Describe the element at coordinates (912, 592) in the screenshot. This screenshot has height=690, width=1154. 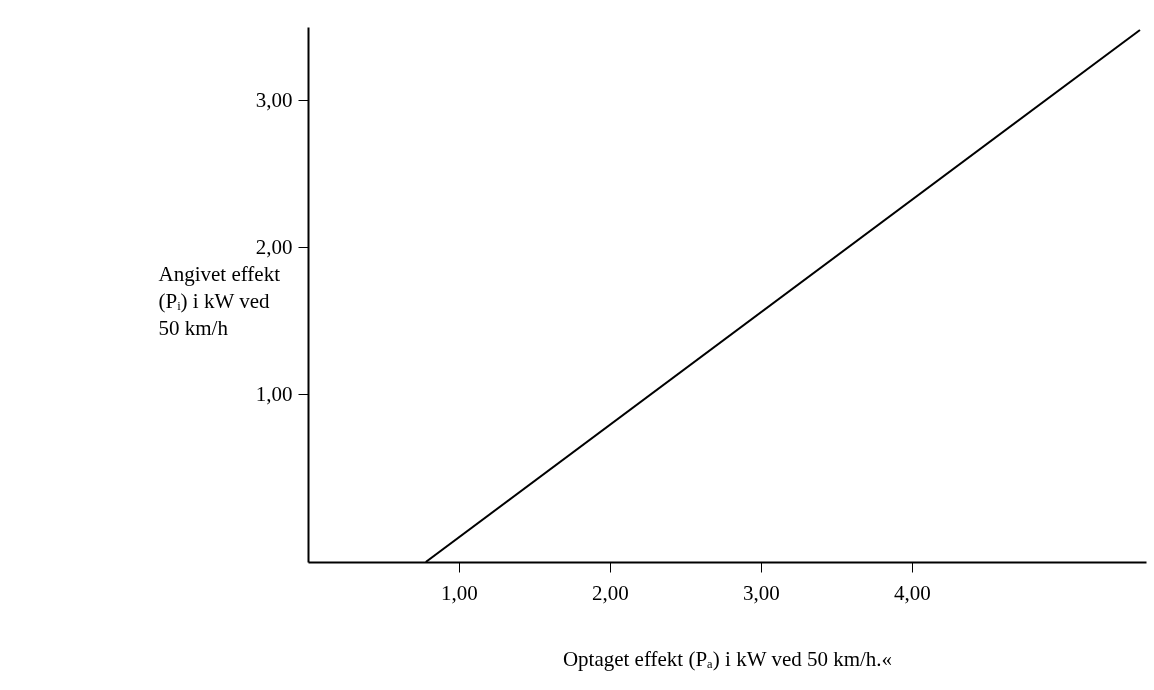
I see `x-tick-label: 4,00` at that location.